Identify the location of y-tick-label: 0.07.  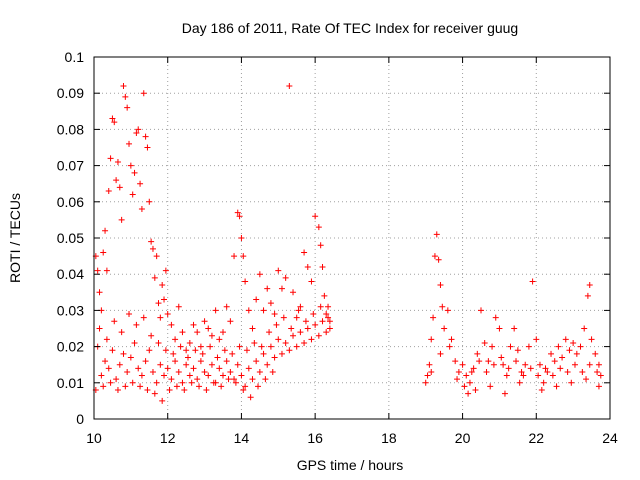
(70, 166).